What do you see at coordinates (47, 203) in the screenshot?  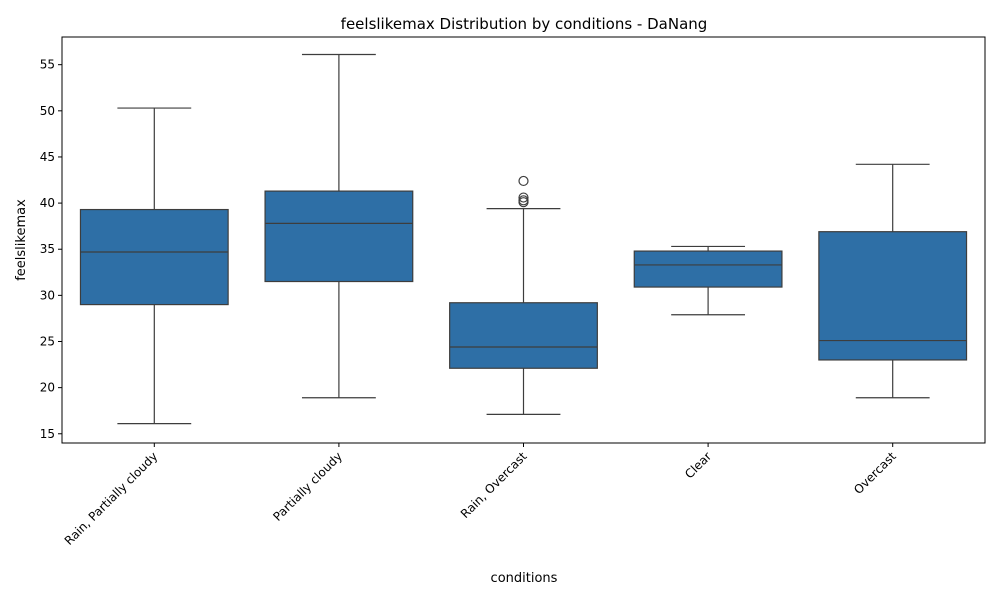 I see `y-tick-label: 40` at bounding box center [47, 203].